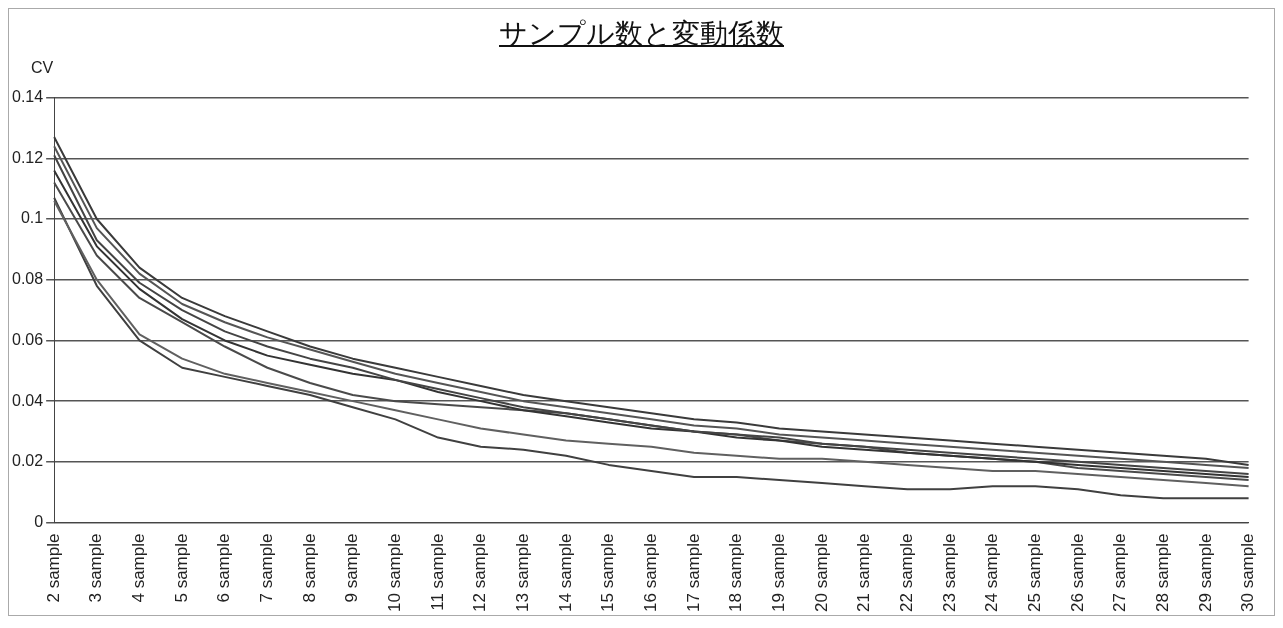  I want to click on x-tick-label: 29 sample, so click(1205, 572).